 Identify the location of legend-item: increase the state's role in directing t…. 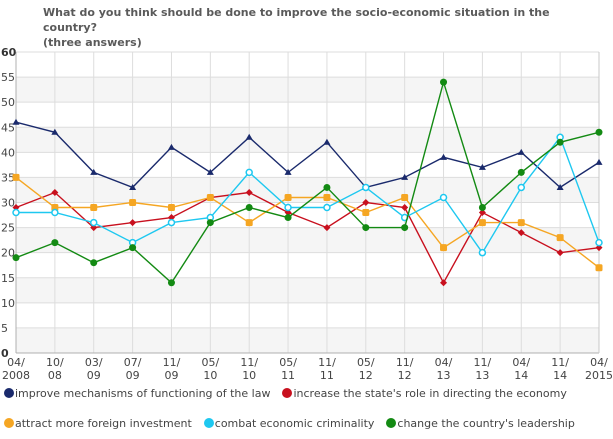
(424, 394).